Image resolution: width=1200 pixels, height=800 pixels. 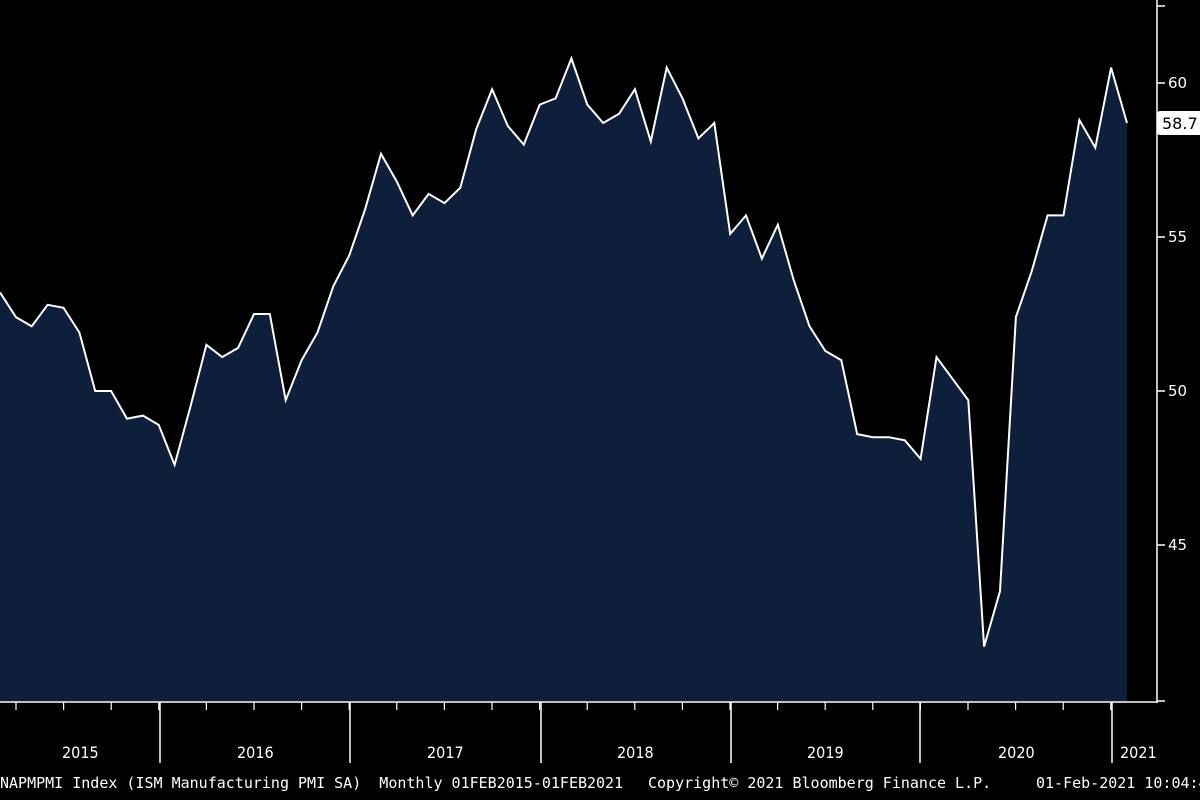 What do you see at coordinates (1177, 545) in the screenshot?
I see `y-tick-label: 45` at bounding box center [1177, 545].